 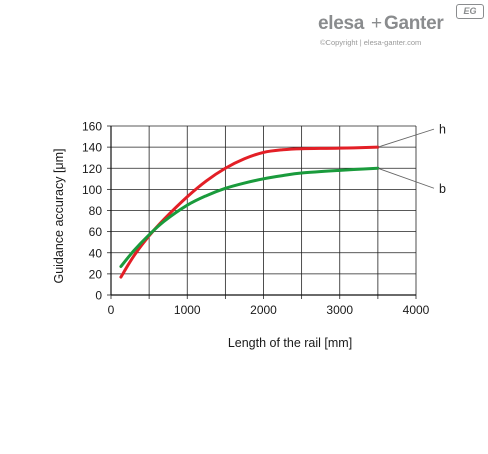 I want to click on y-tick-label: 120, so click(x=92, y=169).